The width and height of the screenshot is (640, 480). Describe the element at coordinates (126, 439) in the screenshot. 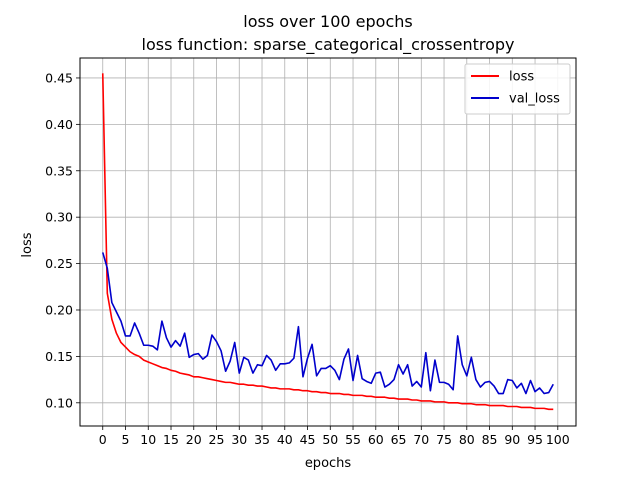

I see `x-tick-label: 5` at that location.